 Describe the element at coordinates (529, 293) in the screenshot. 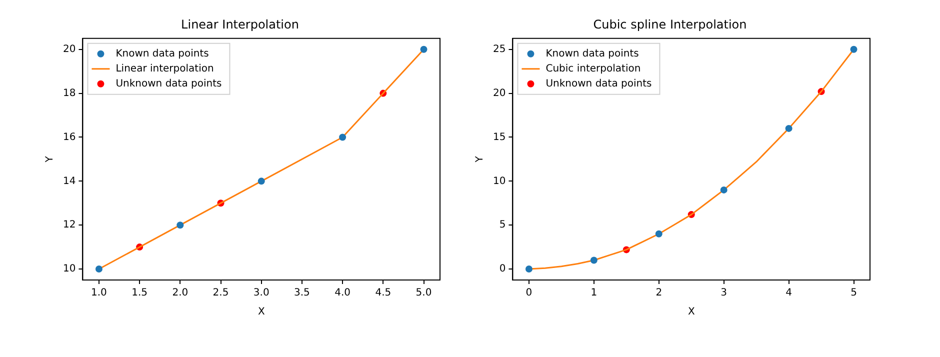

I see `x-tick-label: 0` at that location.